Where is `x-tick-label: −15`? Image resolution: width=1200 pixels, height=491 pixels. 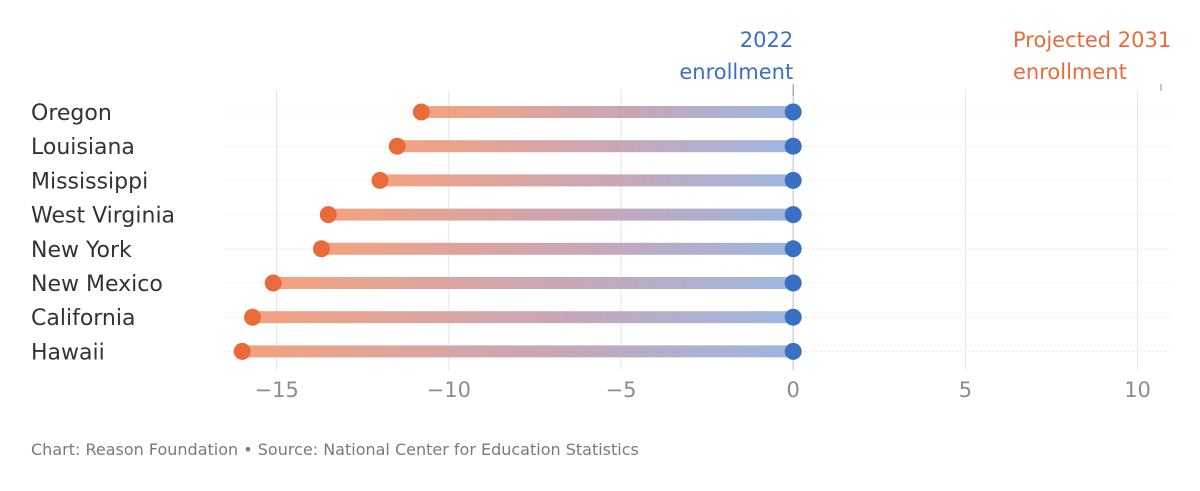 x-tick-label: −15 is located at coordinates (276, 390).